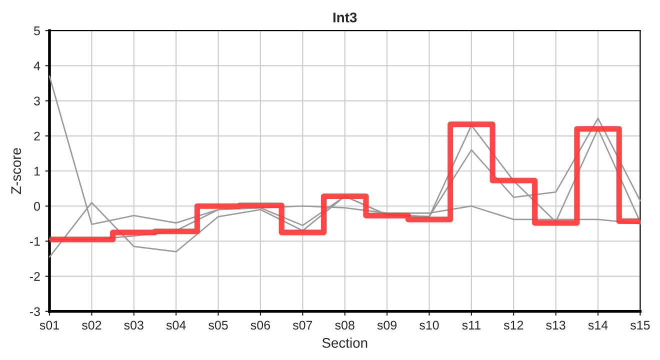 The height and width of the screenshot is (360, 660). Describe the element at coordinates (49, 325) in the screenshot. I see `x-tick-label: s01` at that location.